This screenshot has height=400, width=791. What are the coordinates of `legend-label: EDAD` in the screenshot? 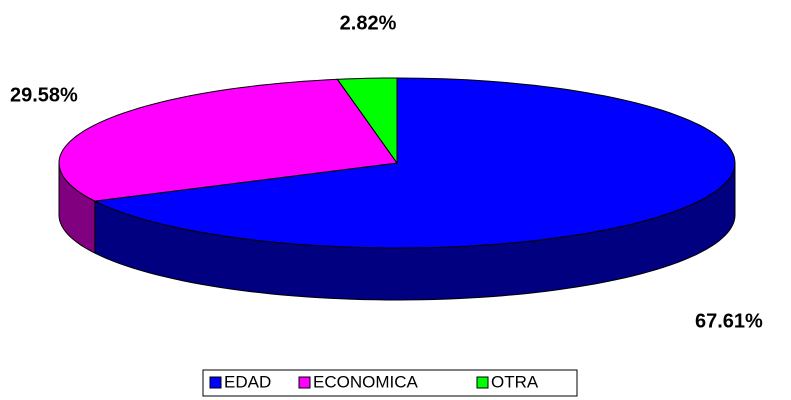 It's located at (247, 381).